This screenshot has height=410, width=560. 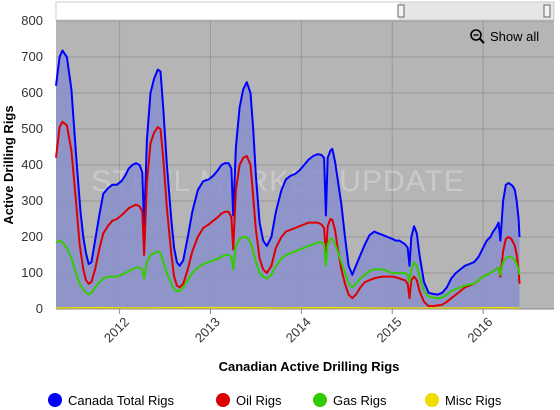 What do you see at coordinates (8, 164) in the screenshot?
I see `y-axis-title: Active Drilling Rigs` at bounding box center [8, 164].